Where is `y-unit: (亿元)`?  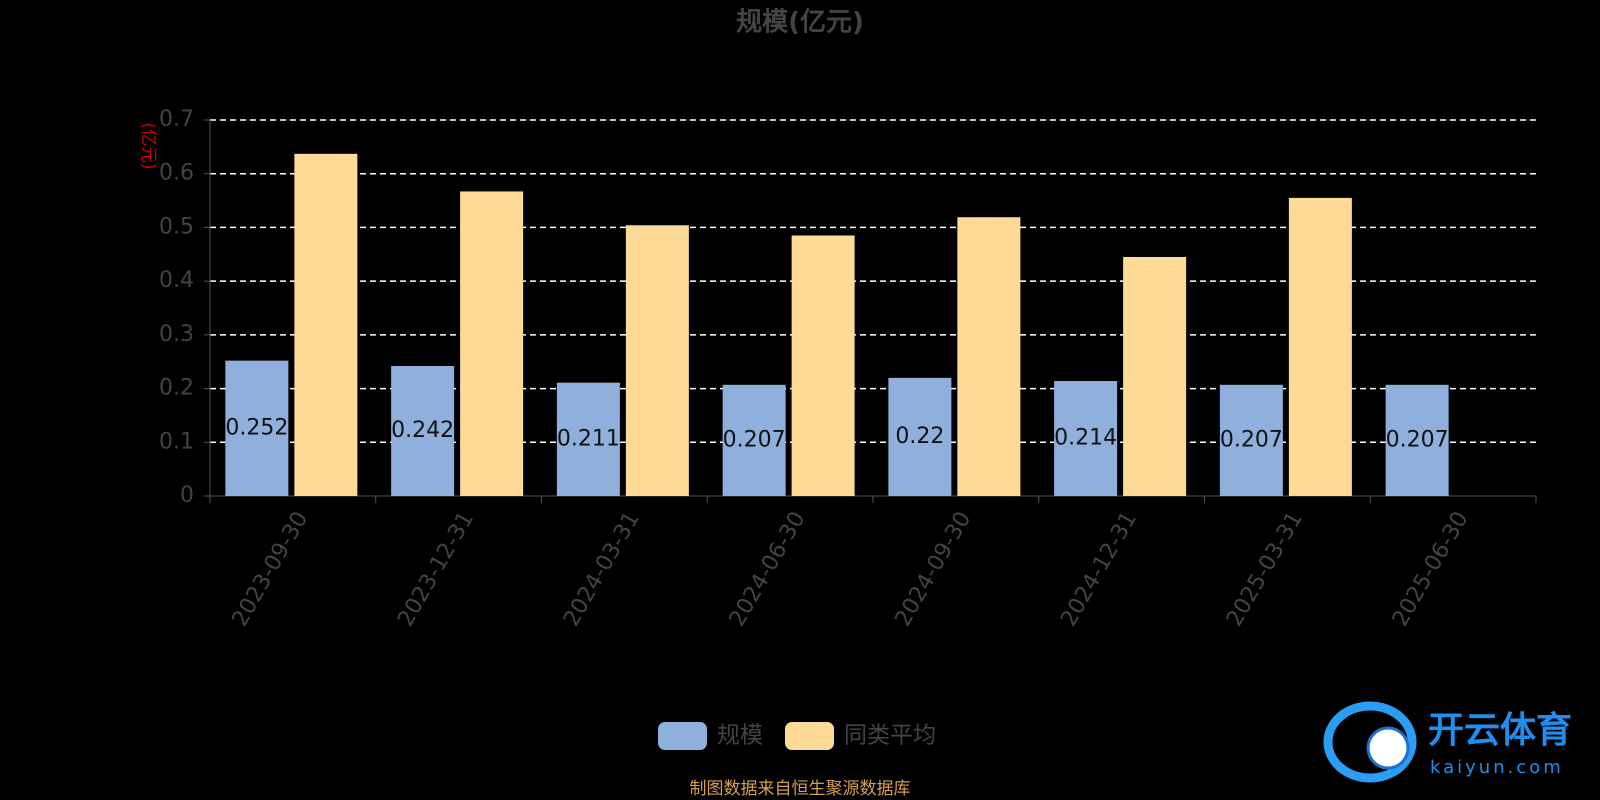
y-unit: (亿元) is located at coordinates (148, 145).